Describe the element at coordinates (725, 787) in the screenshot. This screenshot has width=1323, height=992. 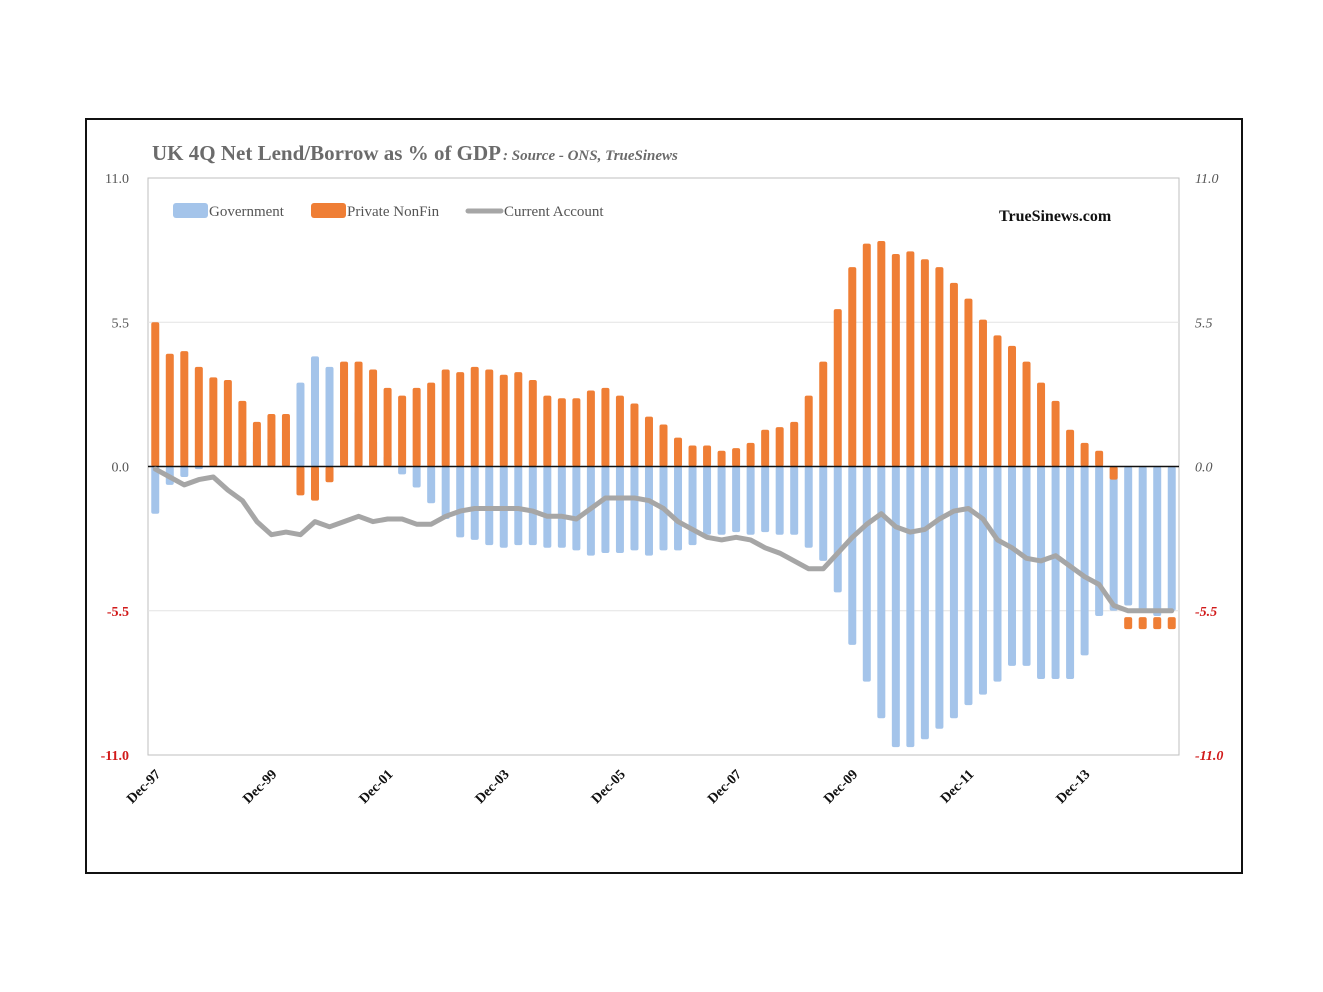
I see `x-tick-label: Dec-07` at that location.